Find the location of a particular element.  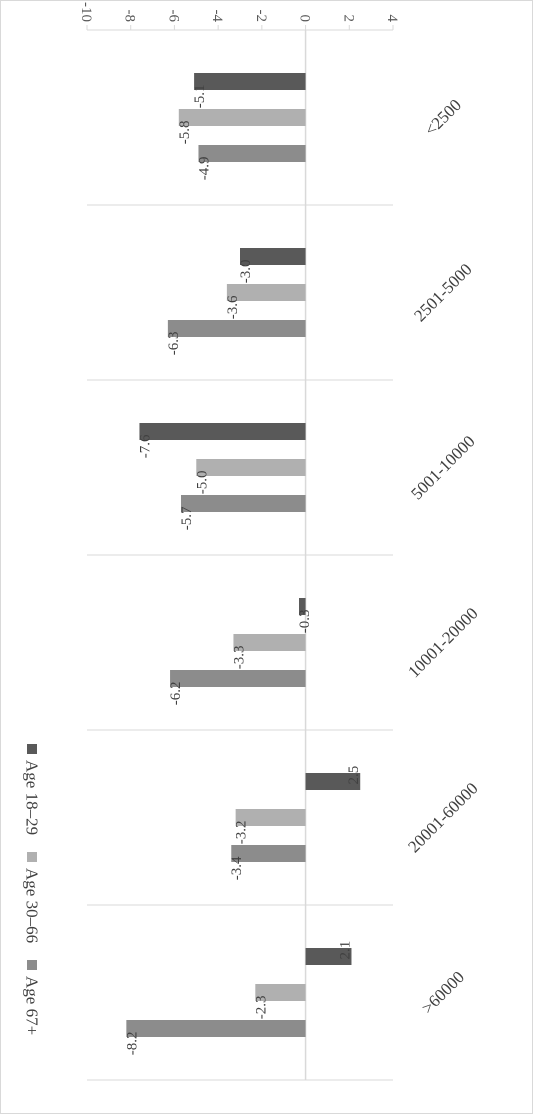

data-label: -0.3 is located at coordinates (305, 622).